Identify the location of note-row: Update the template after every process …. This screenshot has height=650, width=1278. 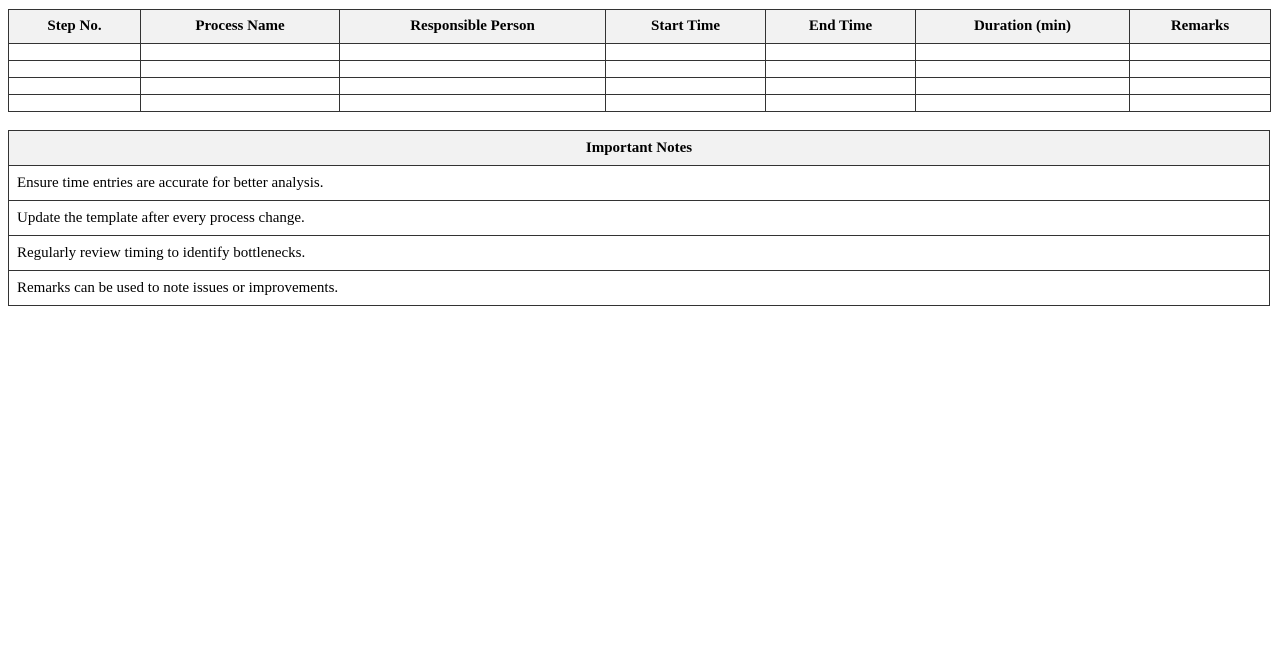
(639, 218).